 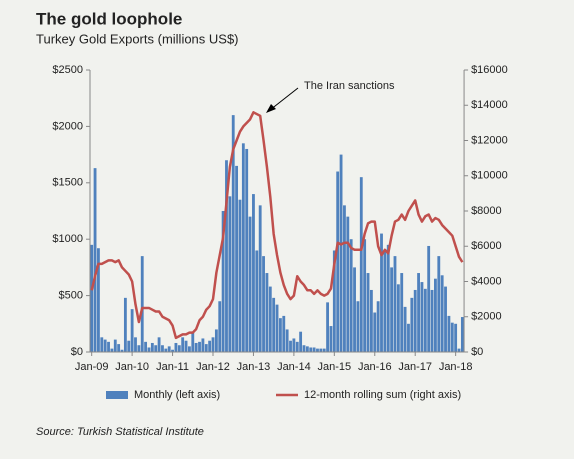 I want to click on annotation-arrow, so click(x=284, y=99).